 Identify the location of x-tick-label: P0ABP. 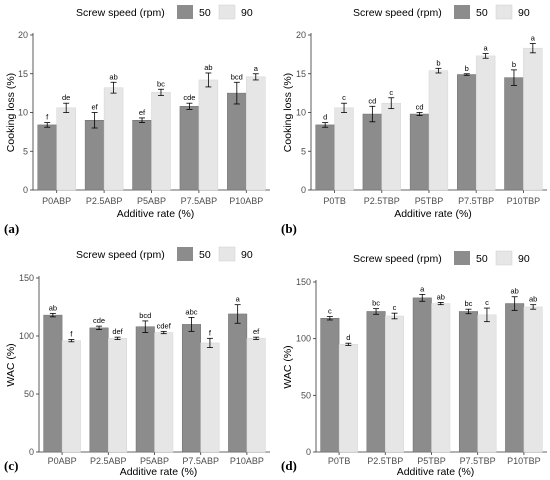
(56, 201).